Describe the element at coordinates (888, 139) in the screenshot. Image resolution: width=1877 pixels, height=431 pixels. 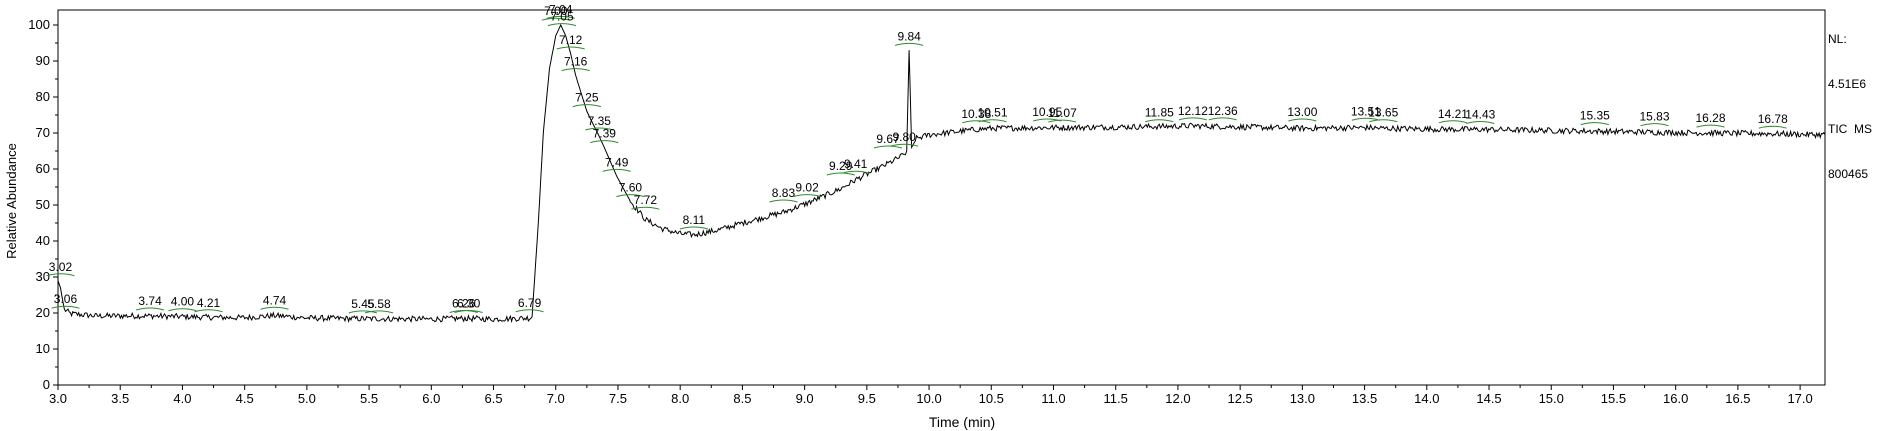
I see `peak-label: 9.67` at that location.